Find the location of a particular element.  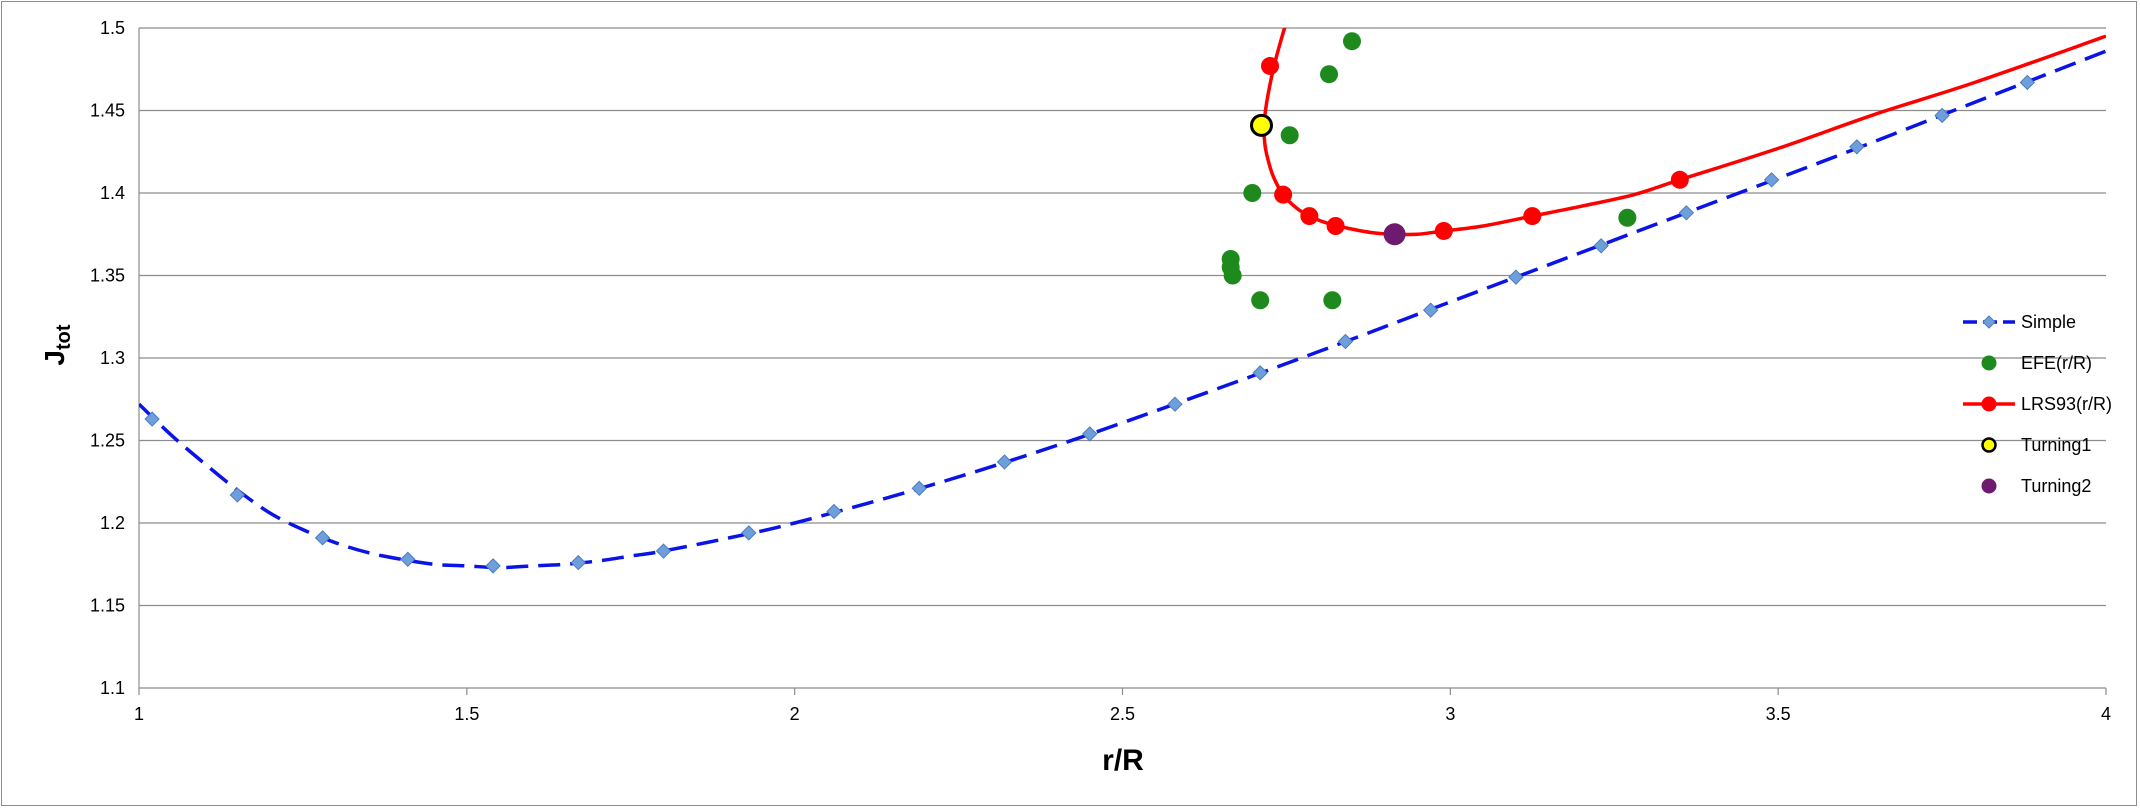

x-tick-label: 2.5 is located at coordinates (1122, 714).